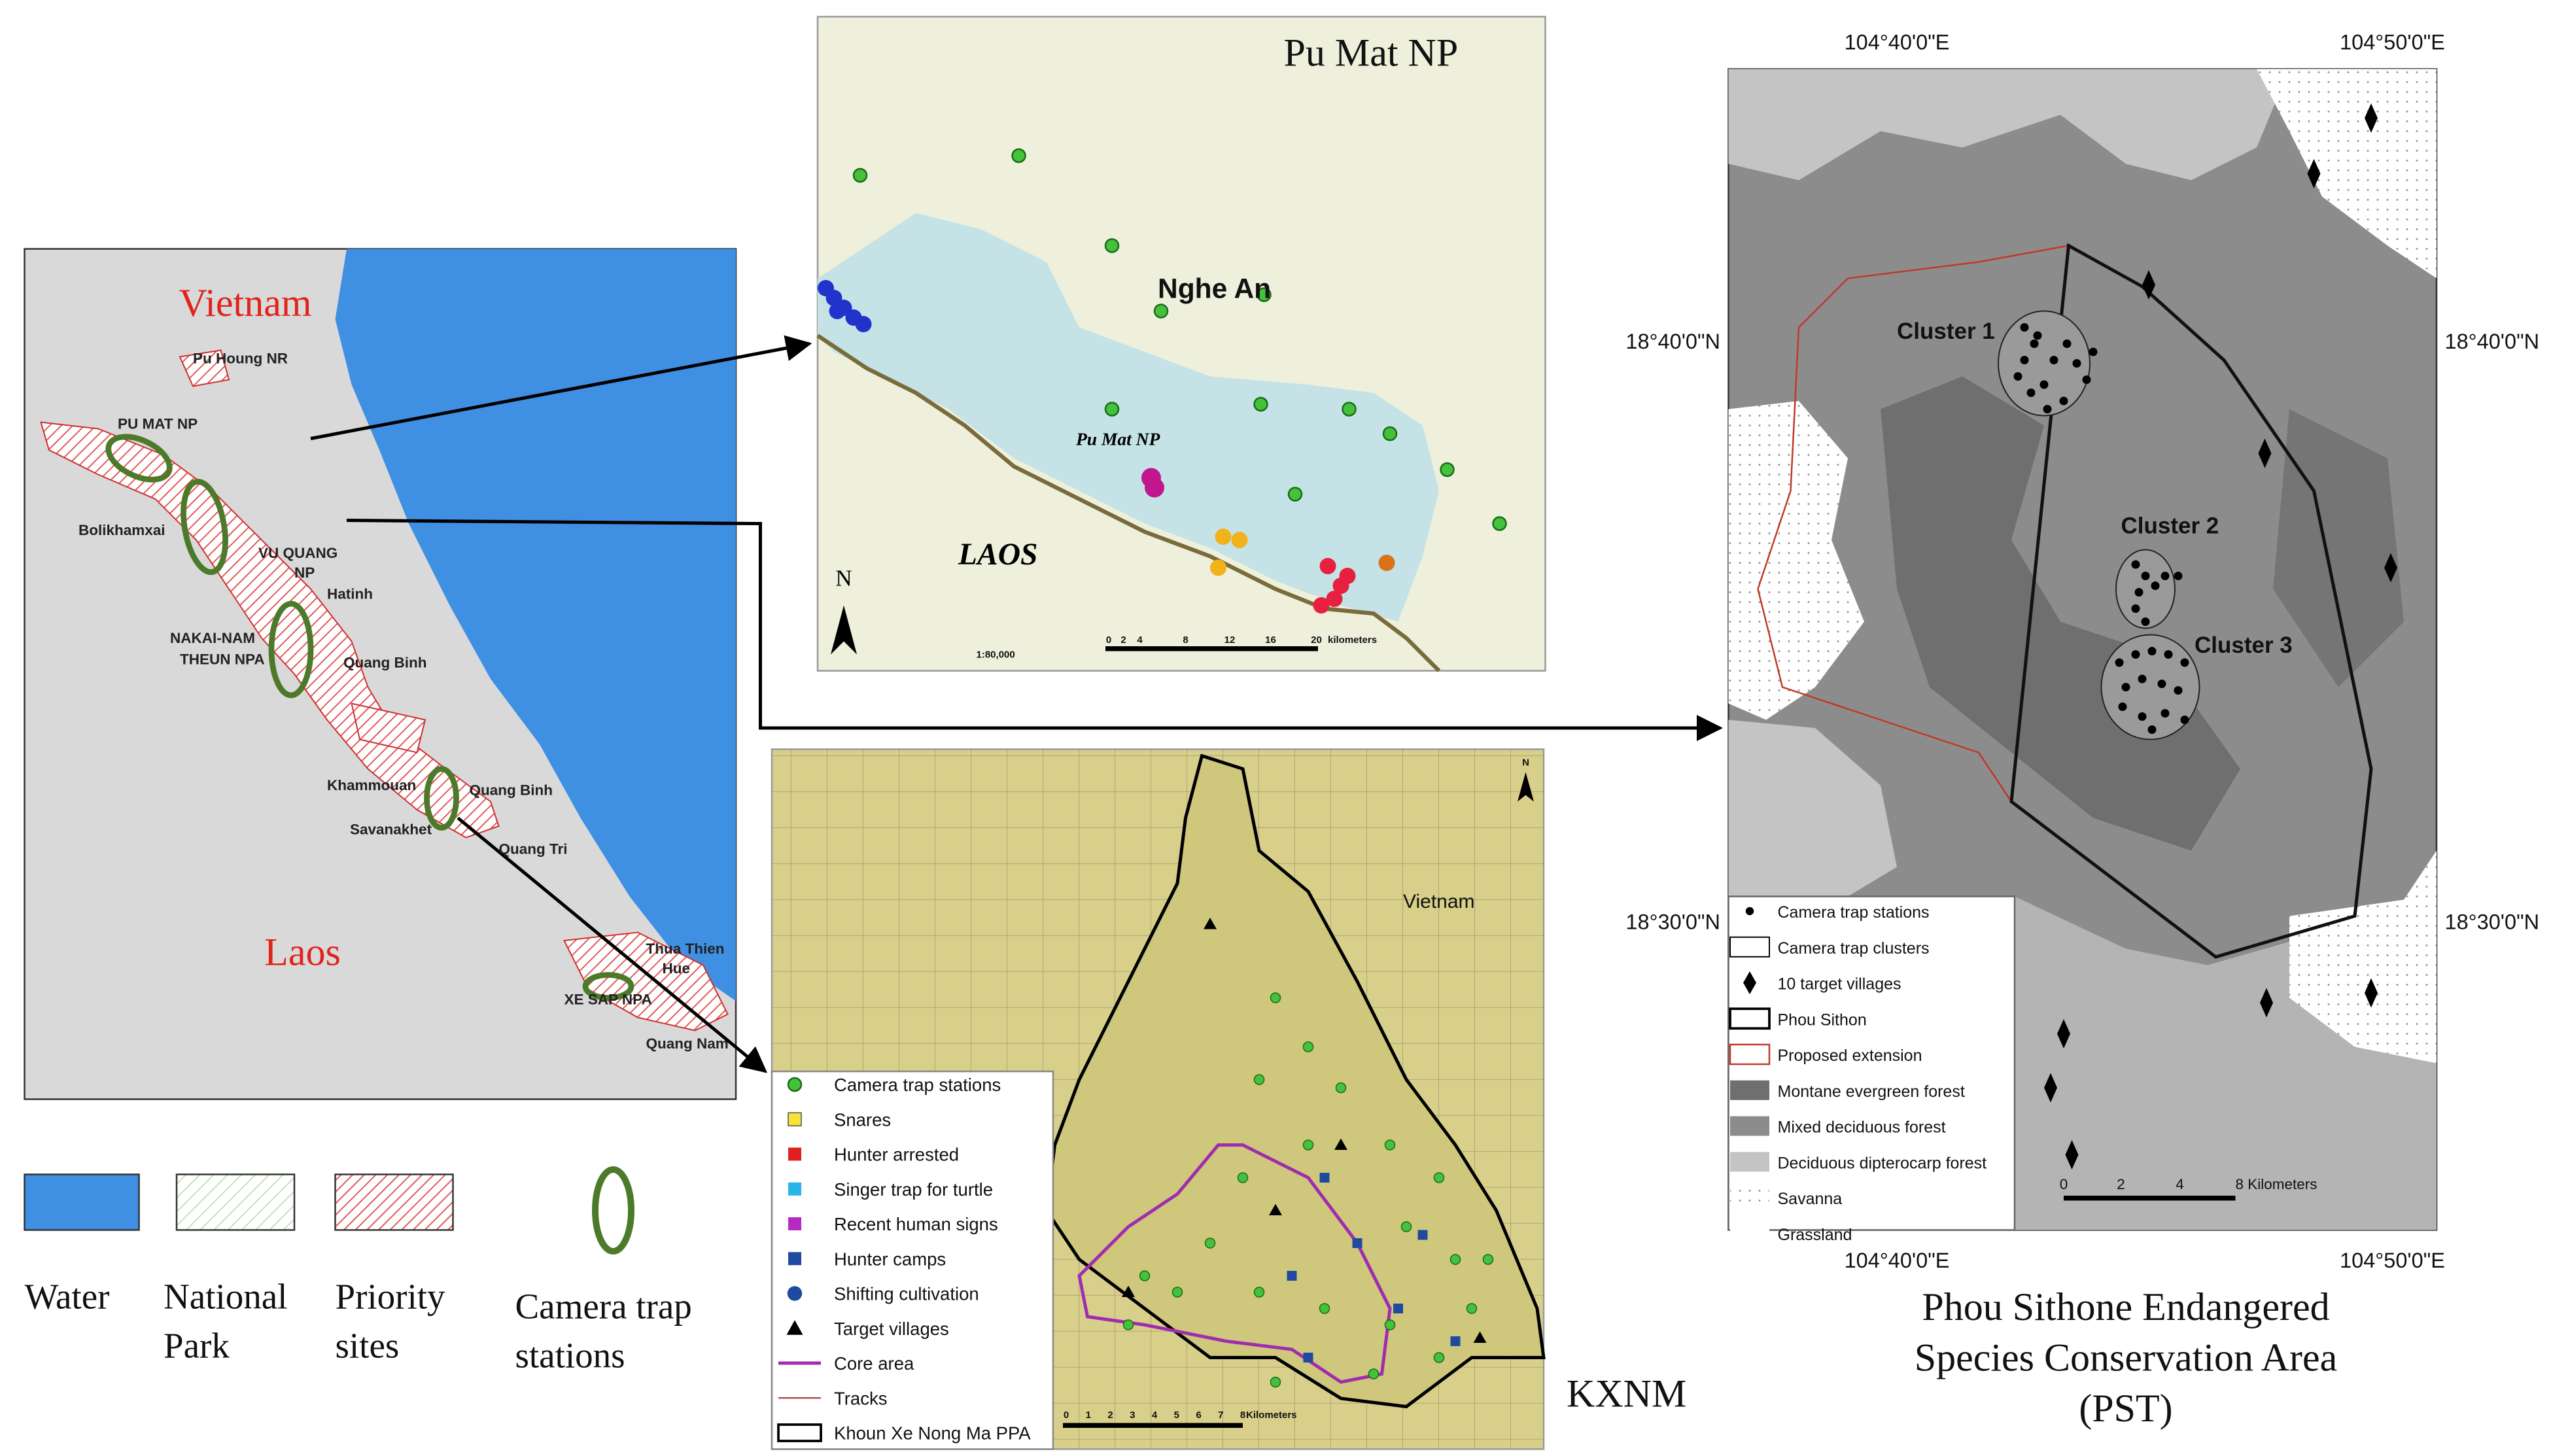 The image size is (2551, 1456). What do you see at coordinates (304, 572) in the screenshot?
I see `place-label: NP` at bounding box center [304, 572].